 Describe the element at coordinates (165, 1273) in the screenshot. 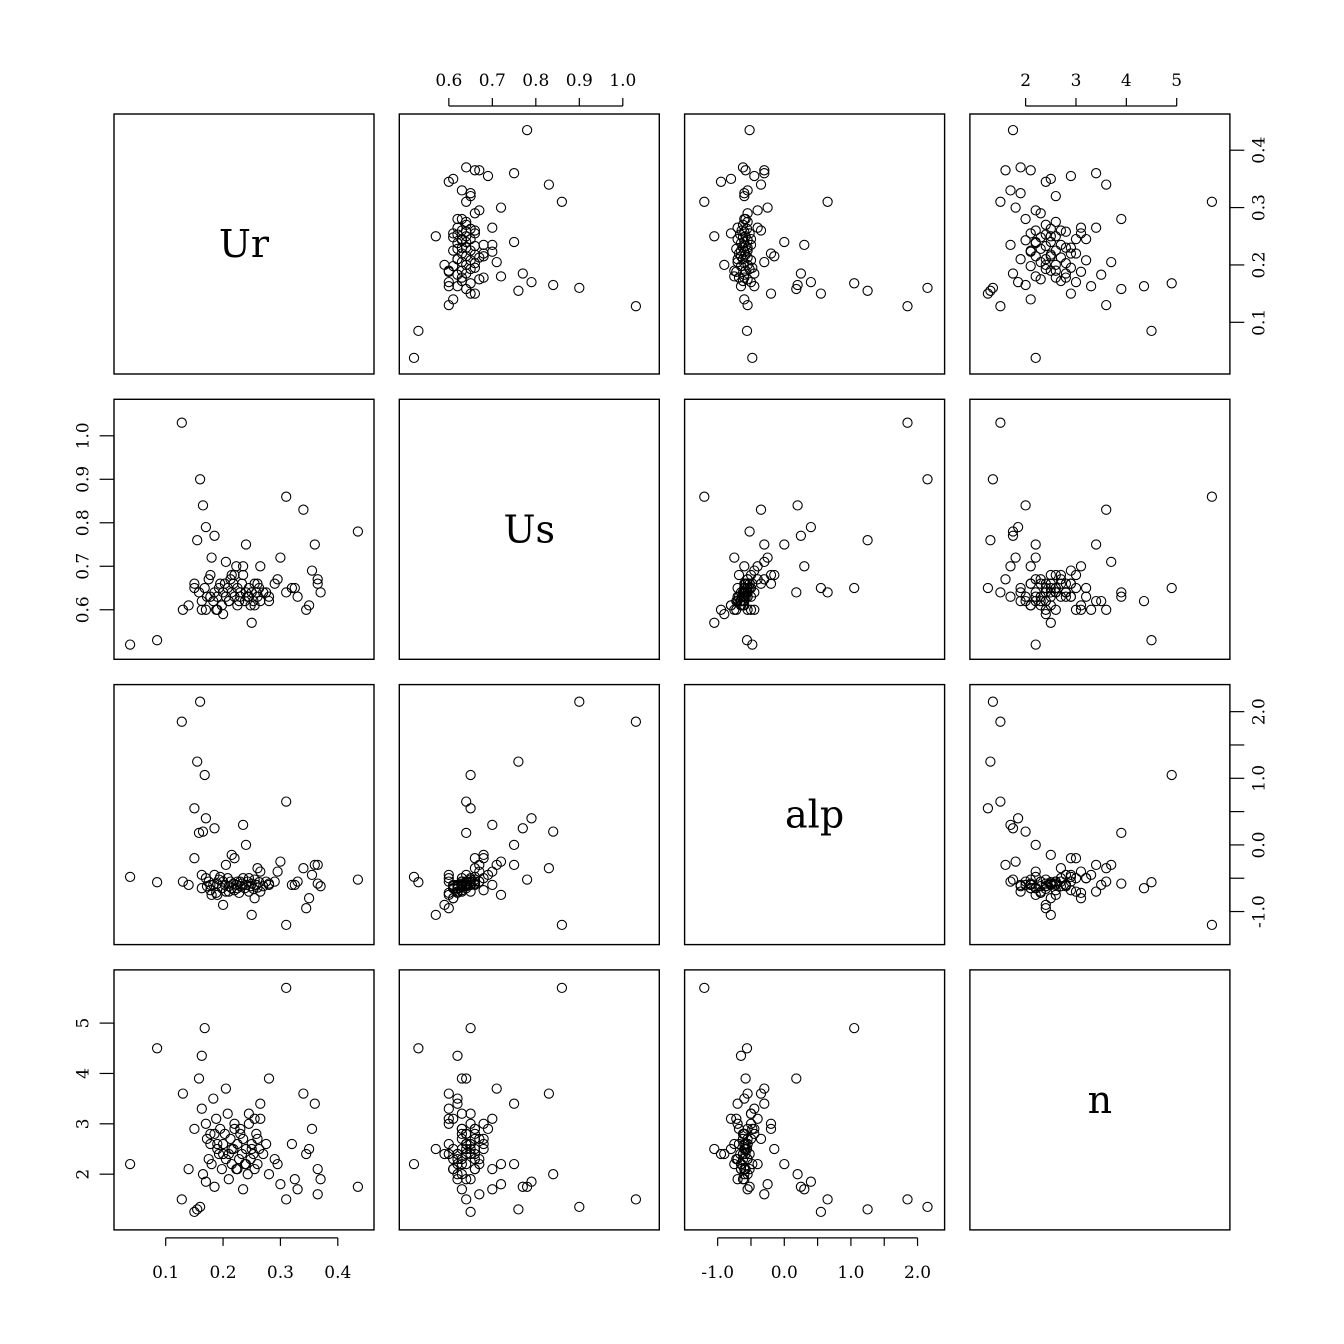

I see `tick-label: 0.1` at that location.